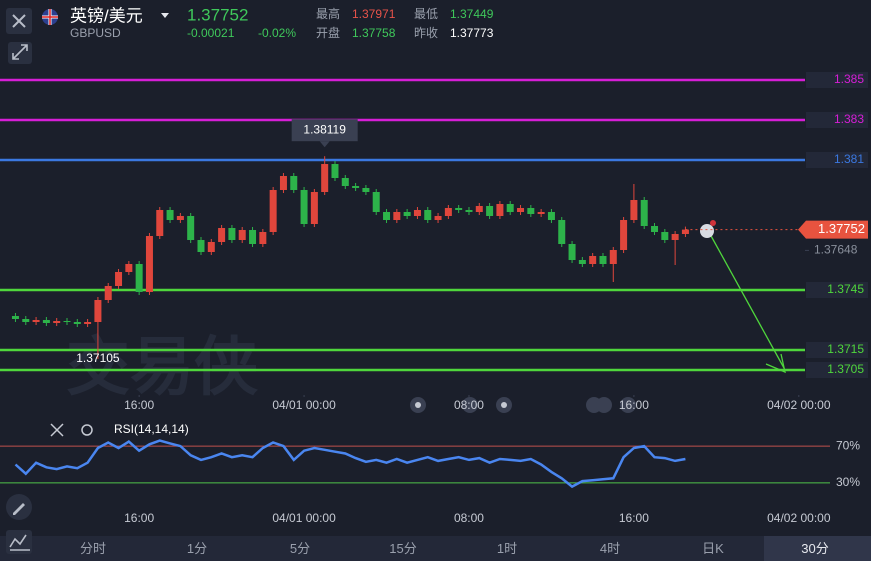  I want to click on stat-value: 1.37758, so click(374, 33).